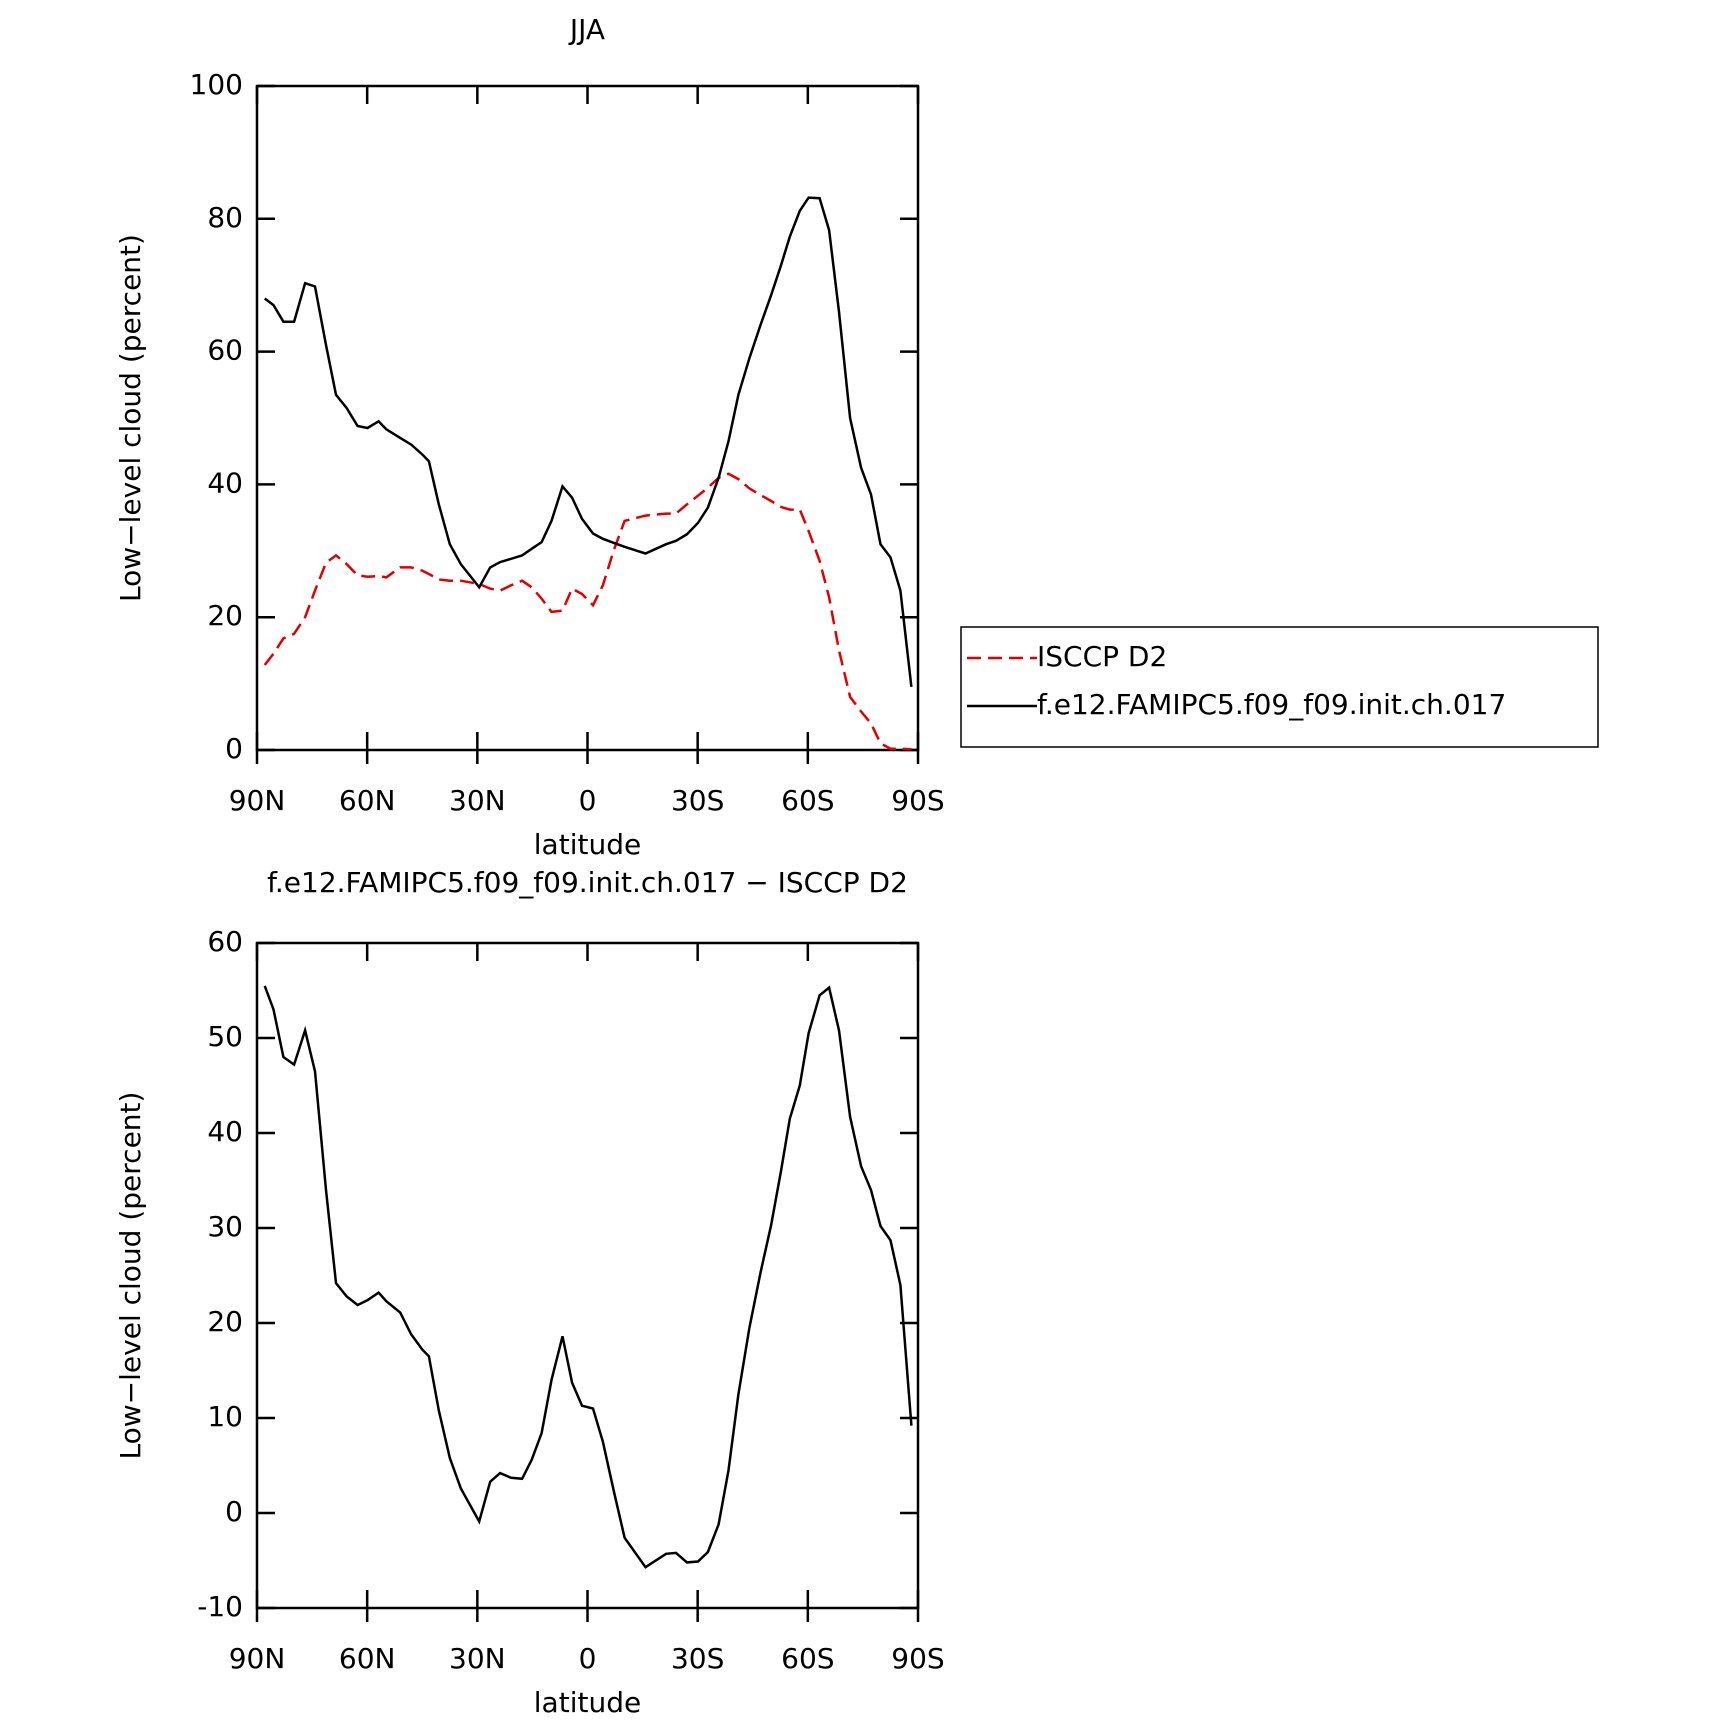  Describe the element at coordinates (586, 29) in the screenshot. I see `chart-title: JJA` at that location.